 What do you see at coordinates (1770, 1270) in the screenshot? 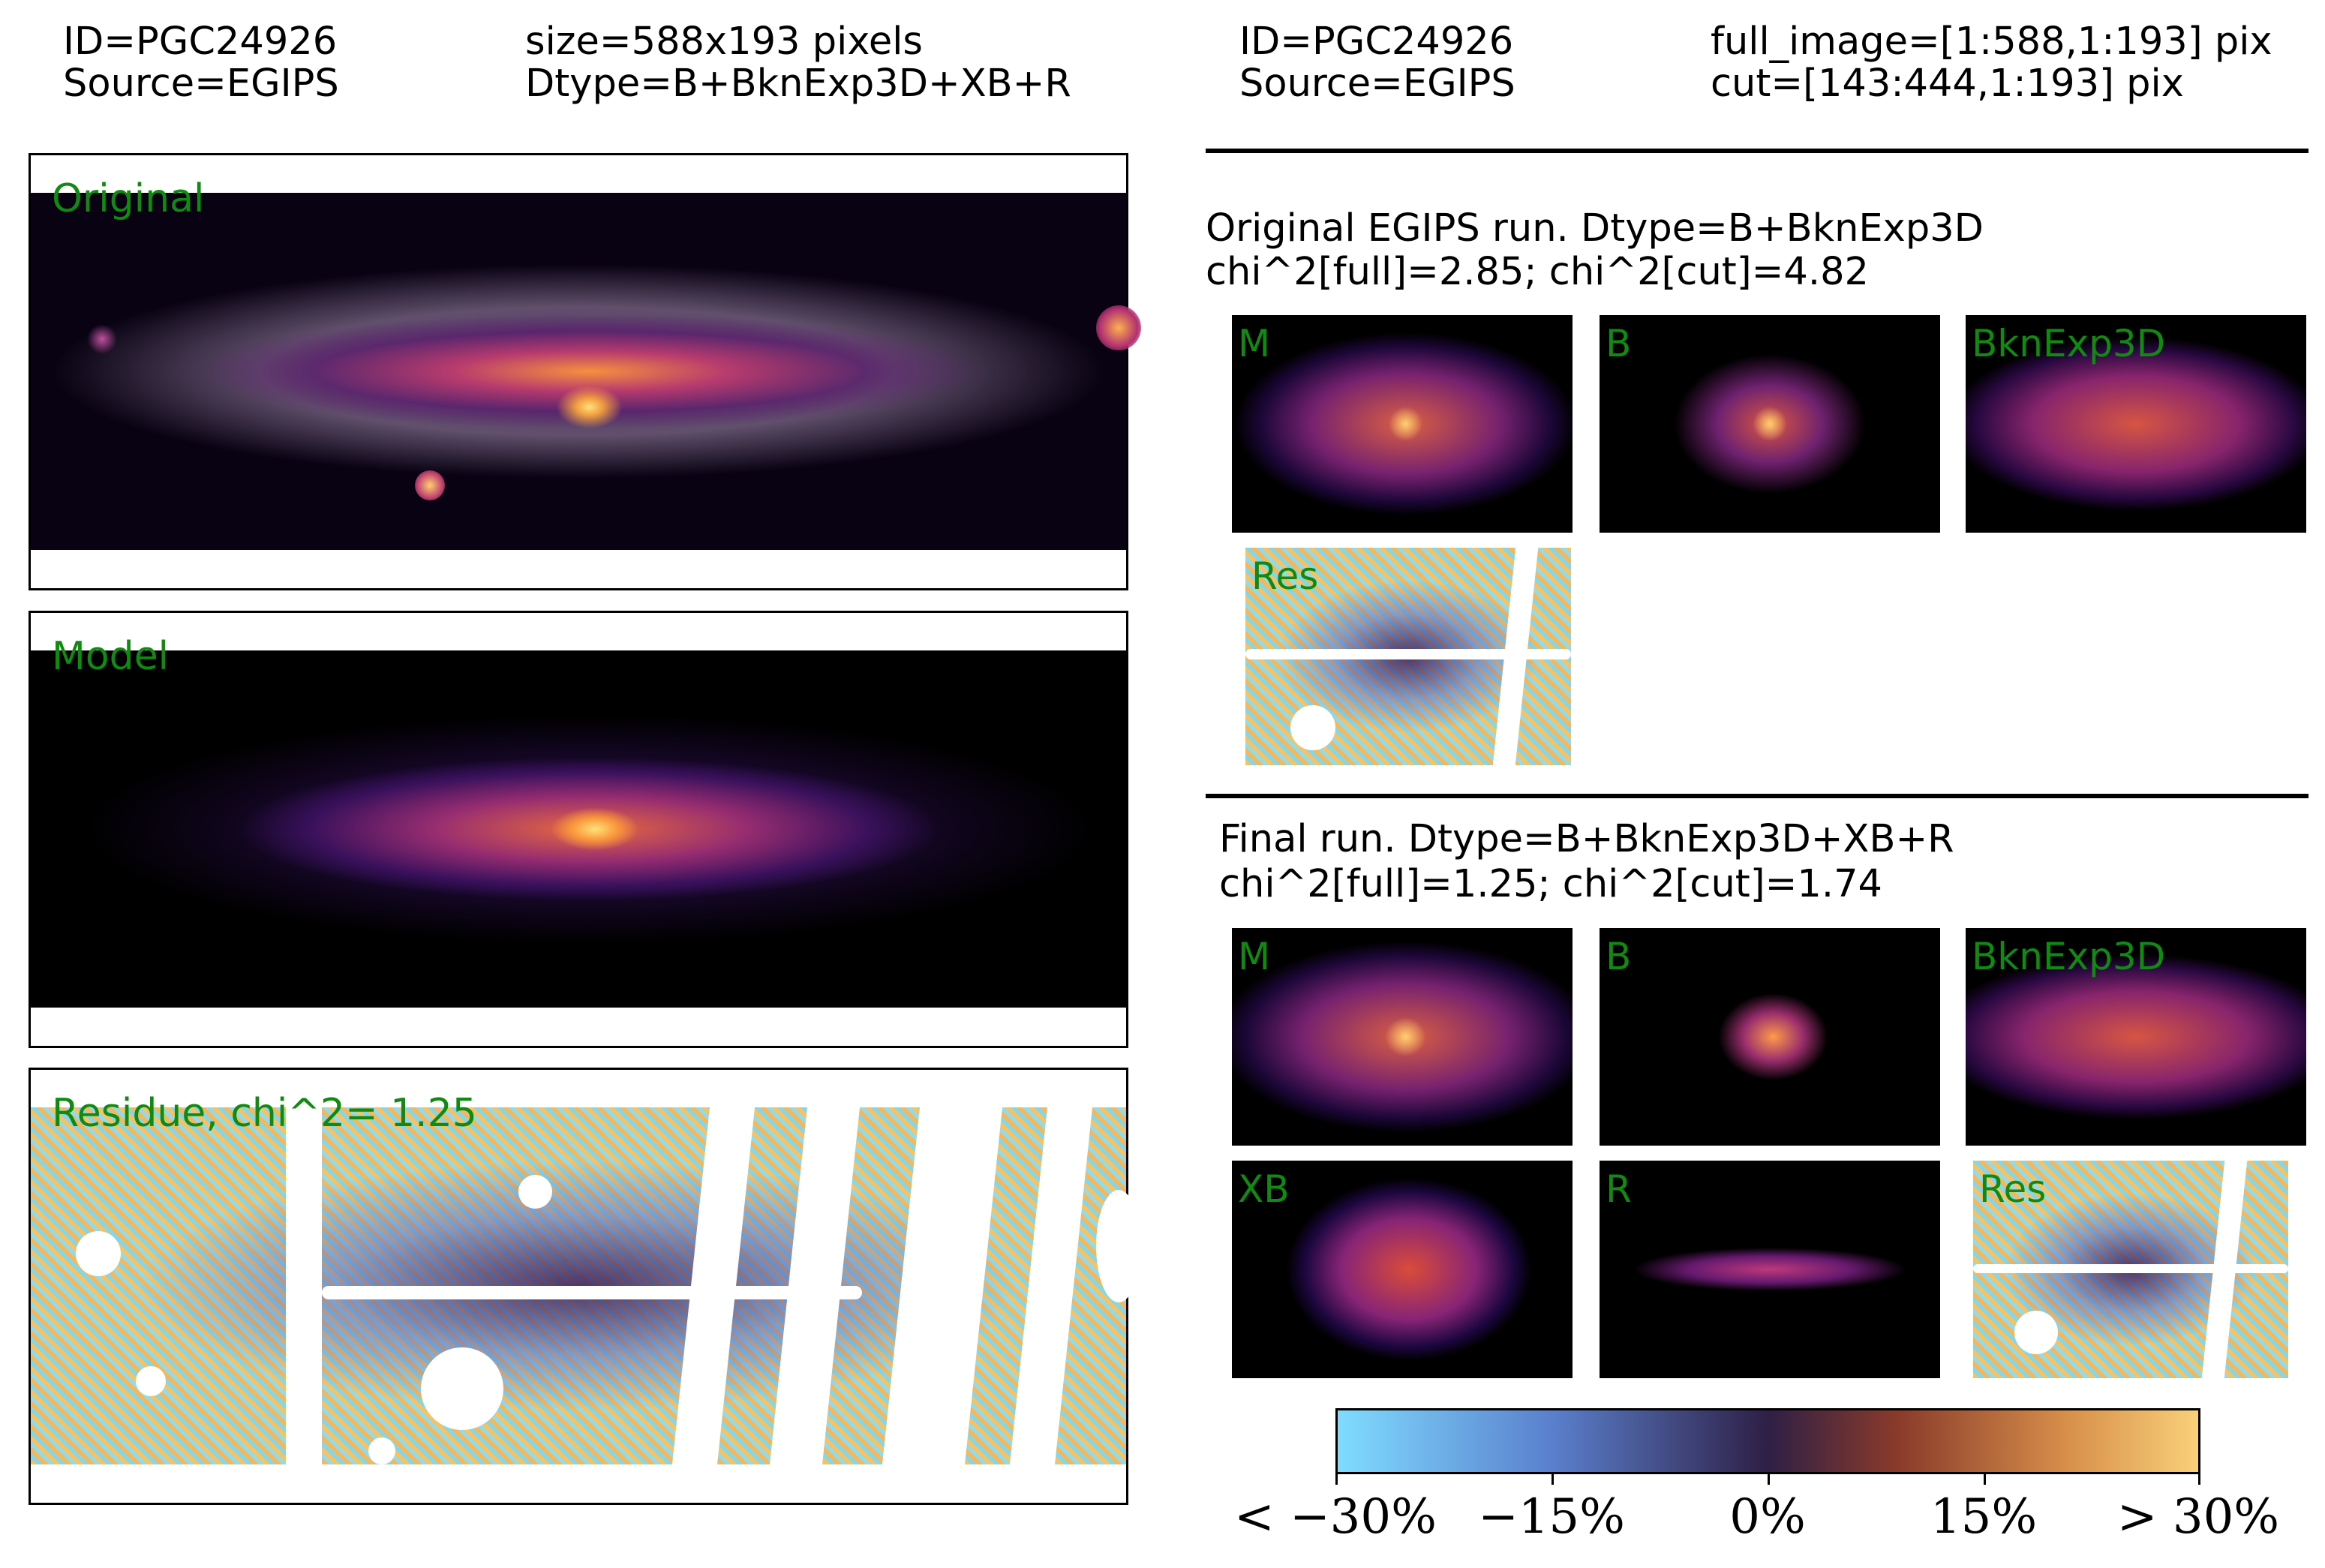
I see `final-thumb-r: R` at bounding box center [1770, 1270].